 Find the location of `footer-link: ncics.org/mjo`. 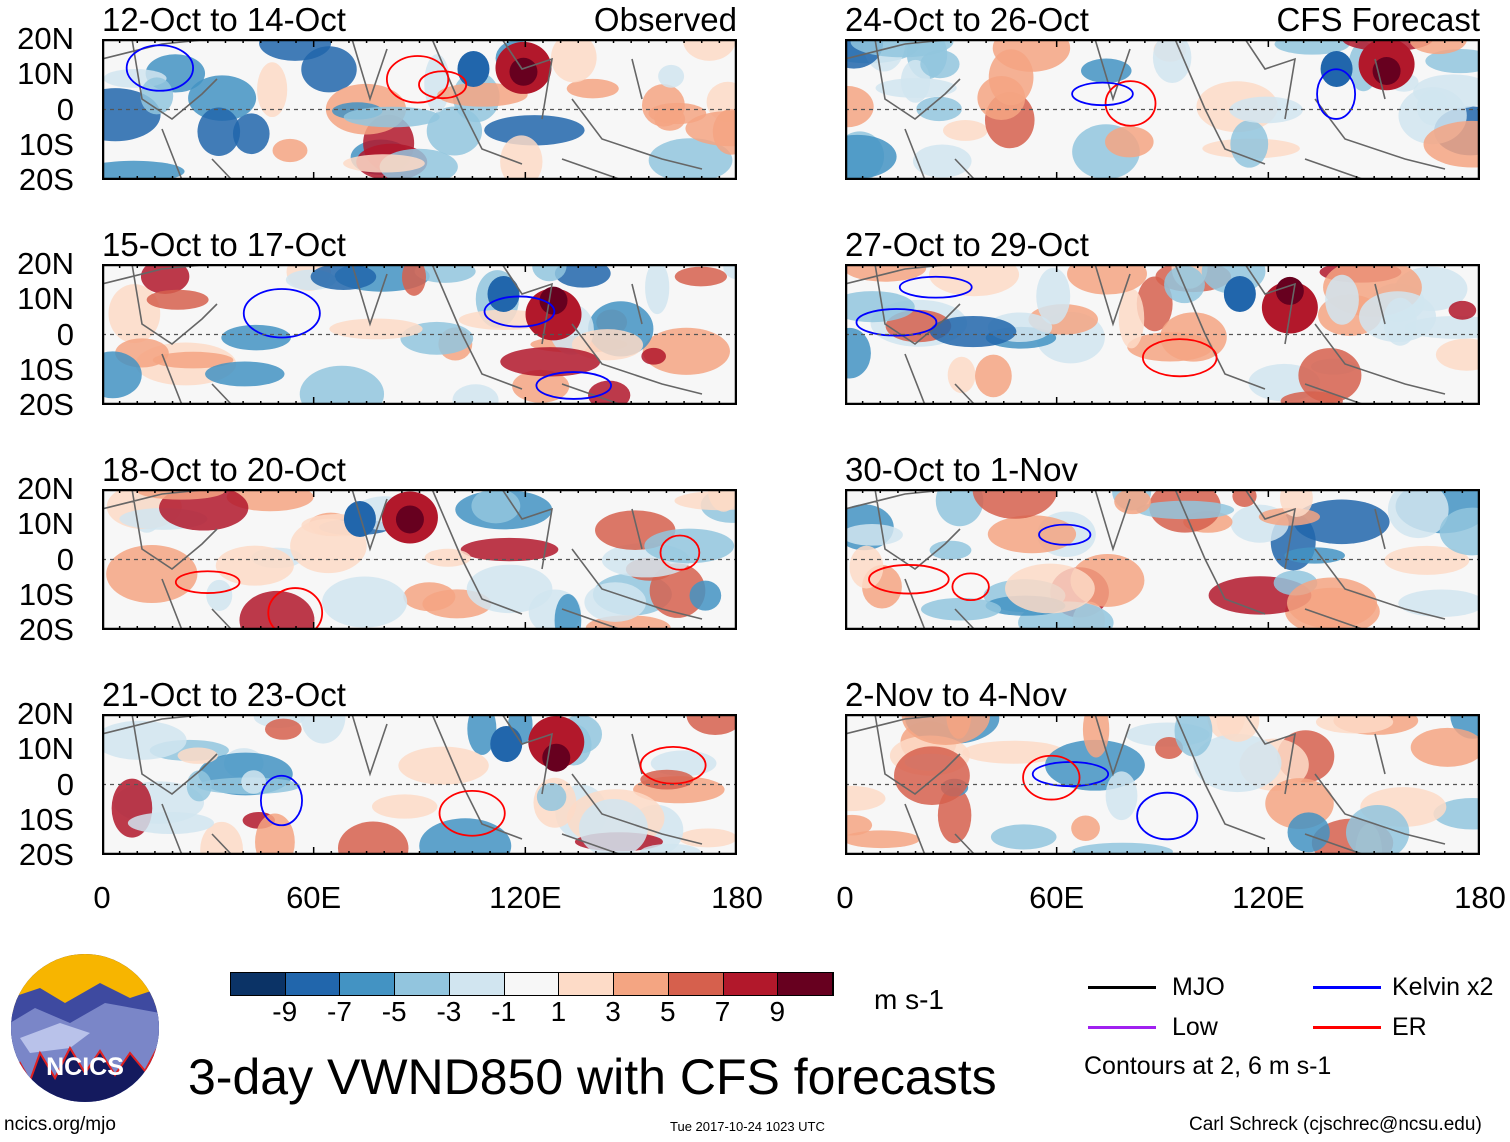

footer-link: ncics.org/mjo is located at coordinates (60, 1124).